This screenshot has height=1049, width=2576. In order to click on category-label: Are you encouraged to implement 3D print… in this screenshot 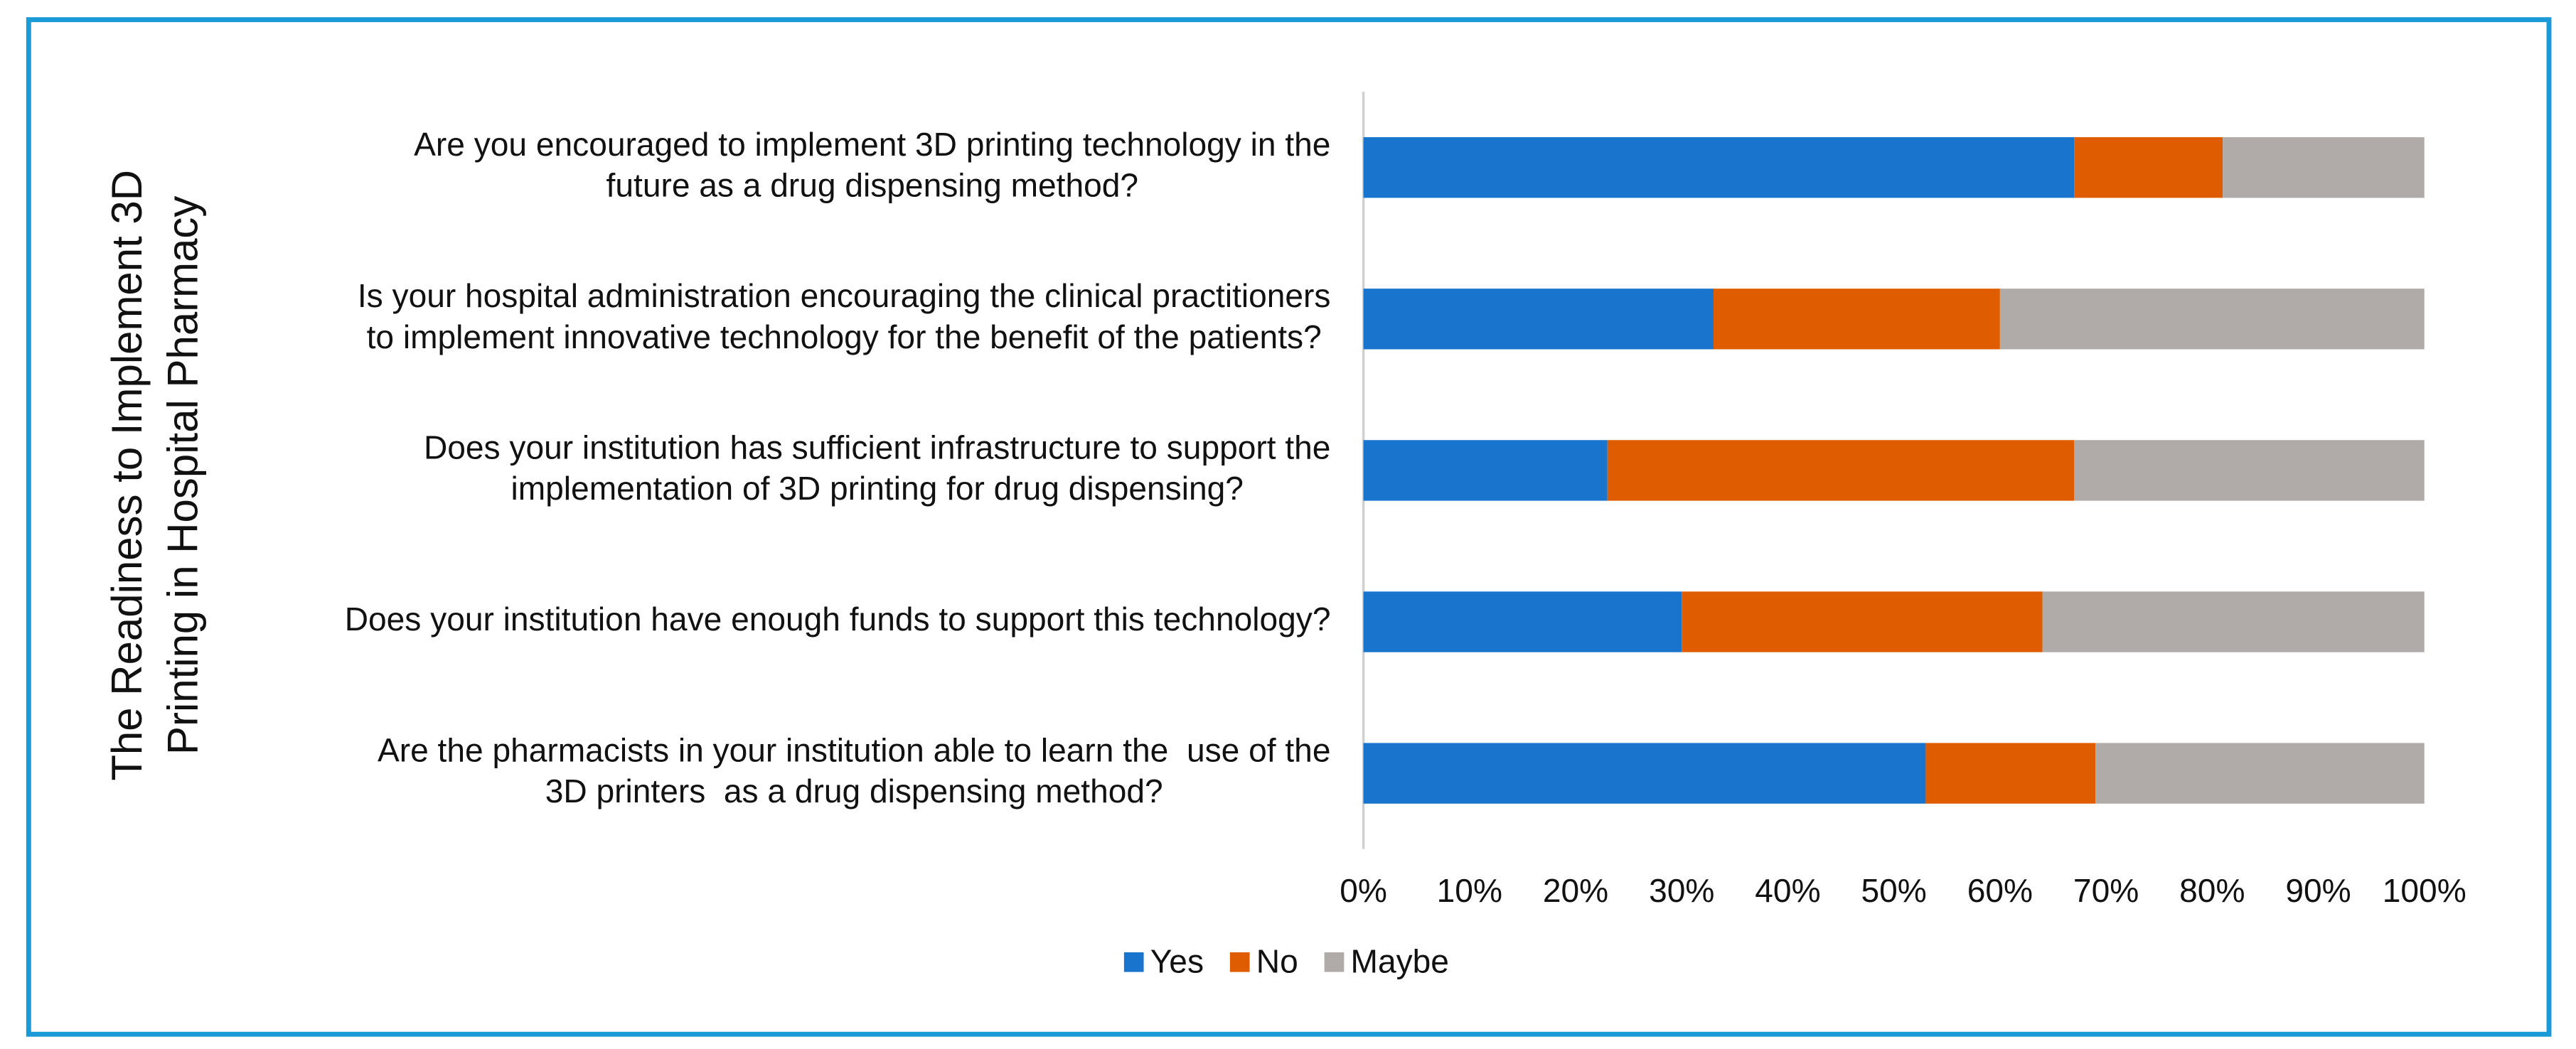, I will do `click(872, 144)`.